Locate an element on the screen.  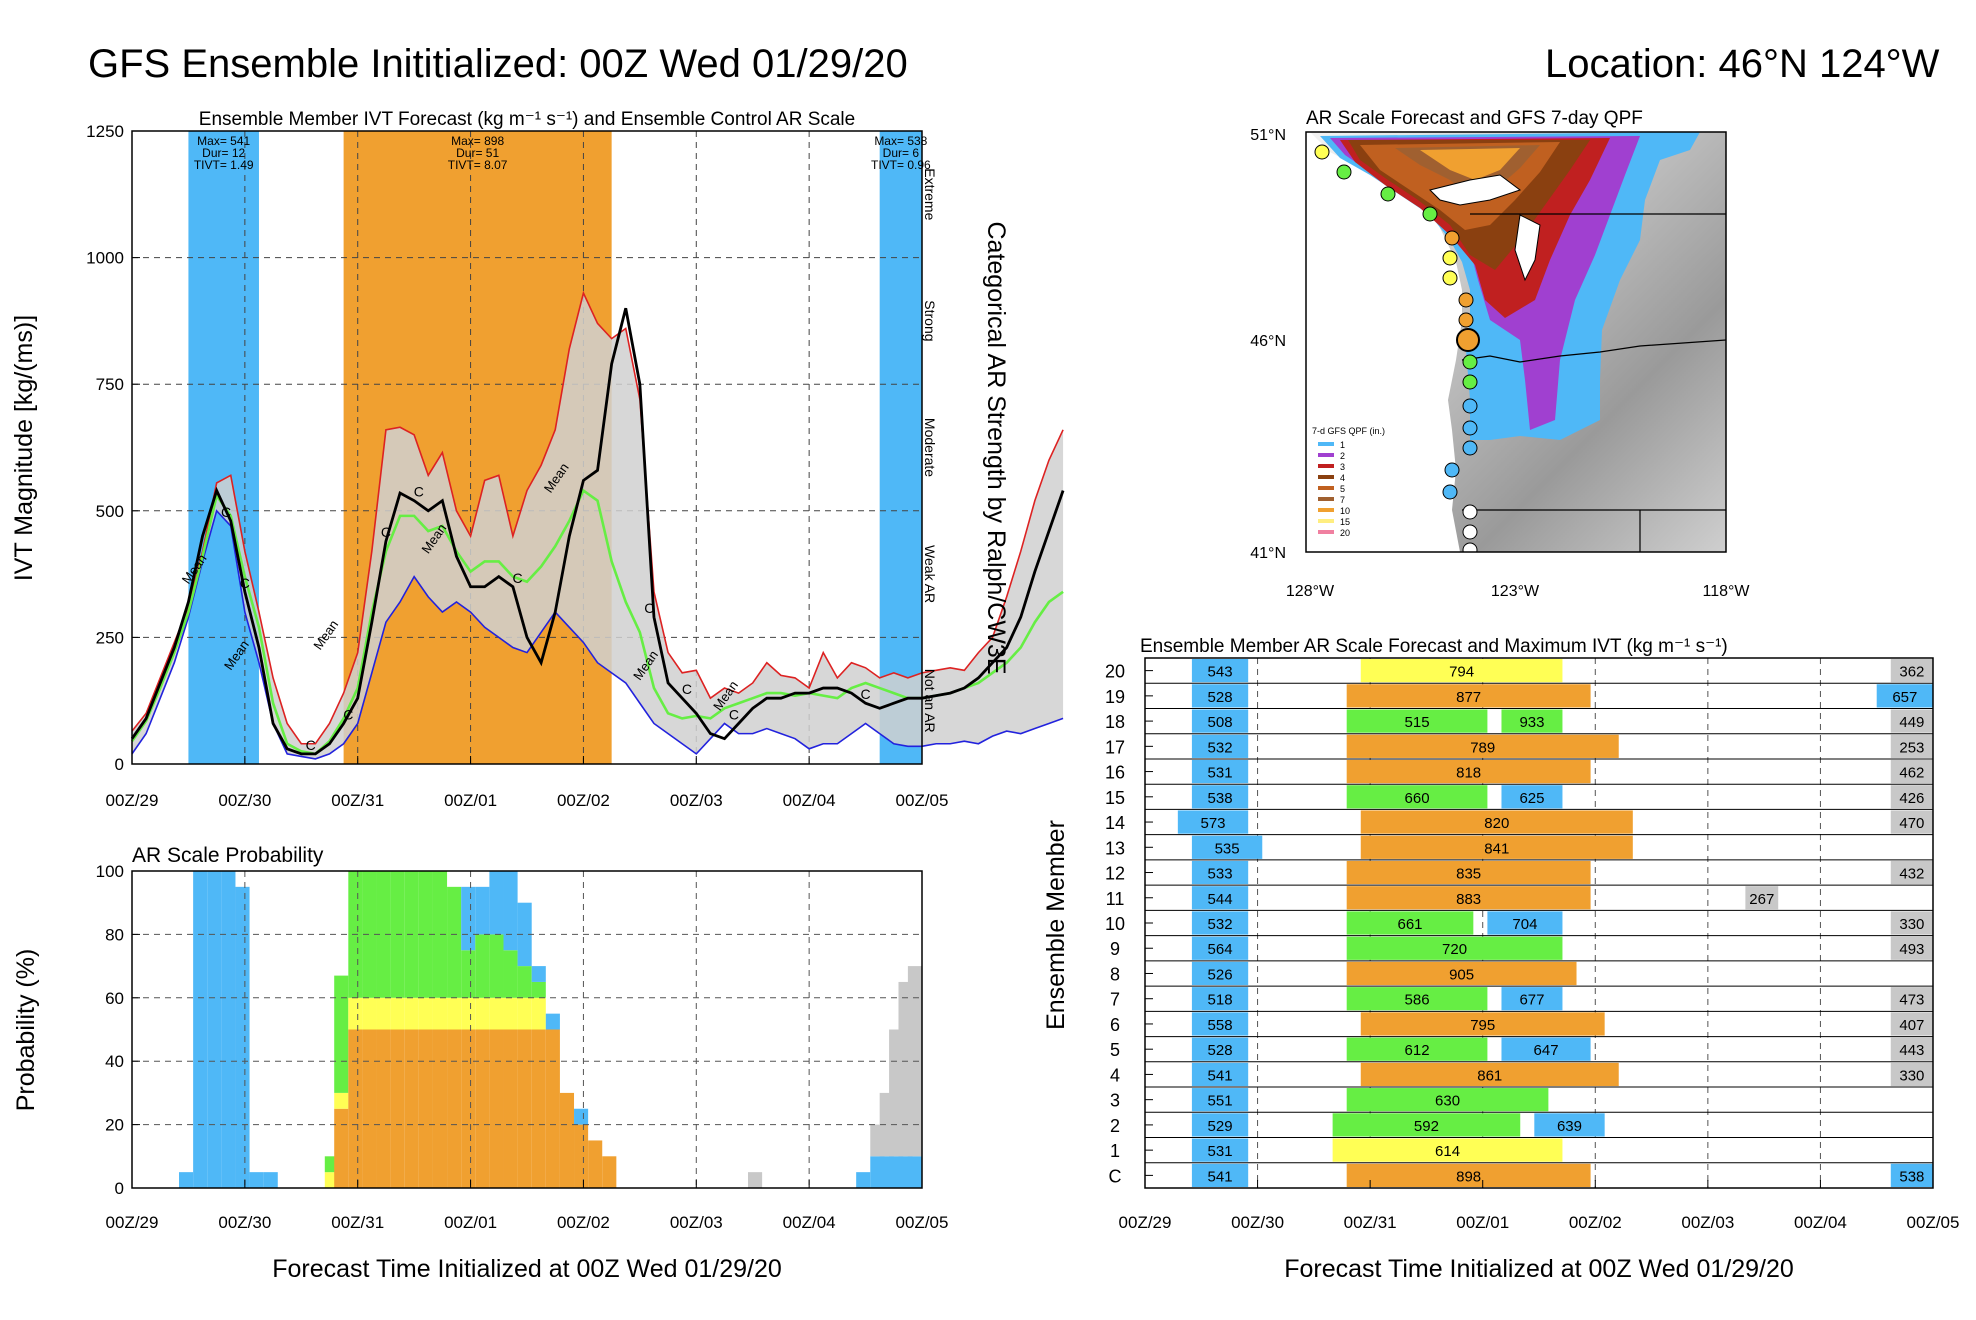
legend-title: 7-d GFS QPF (in.) is located at coordinates (1348, 431).